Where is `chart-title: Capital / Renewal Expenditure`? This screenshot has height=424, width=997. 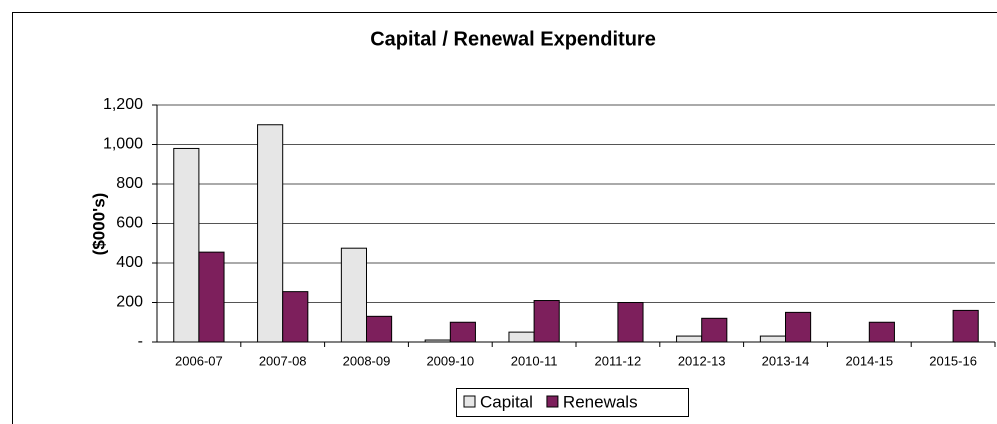 chart-title: Capital / Renewal Expenditure is located at coordinates (513, 39).